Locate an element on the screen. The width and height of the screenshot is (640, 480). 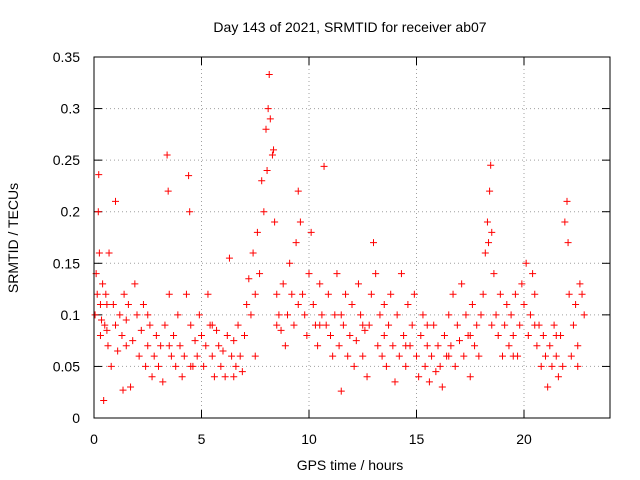
y-tick-label: 0.2 is located at coordinates (71, 212).